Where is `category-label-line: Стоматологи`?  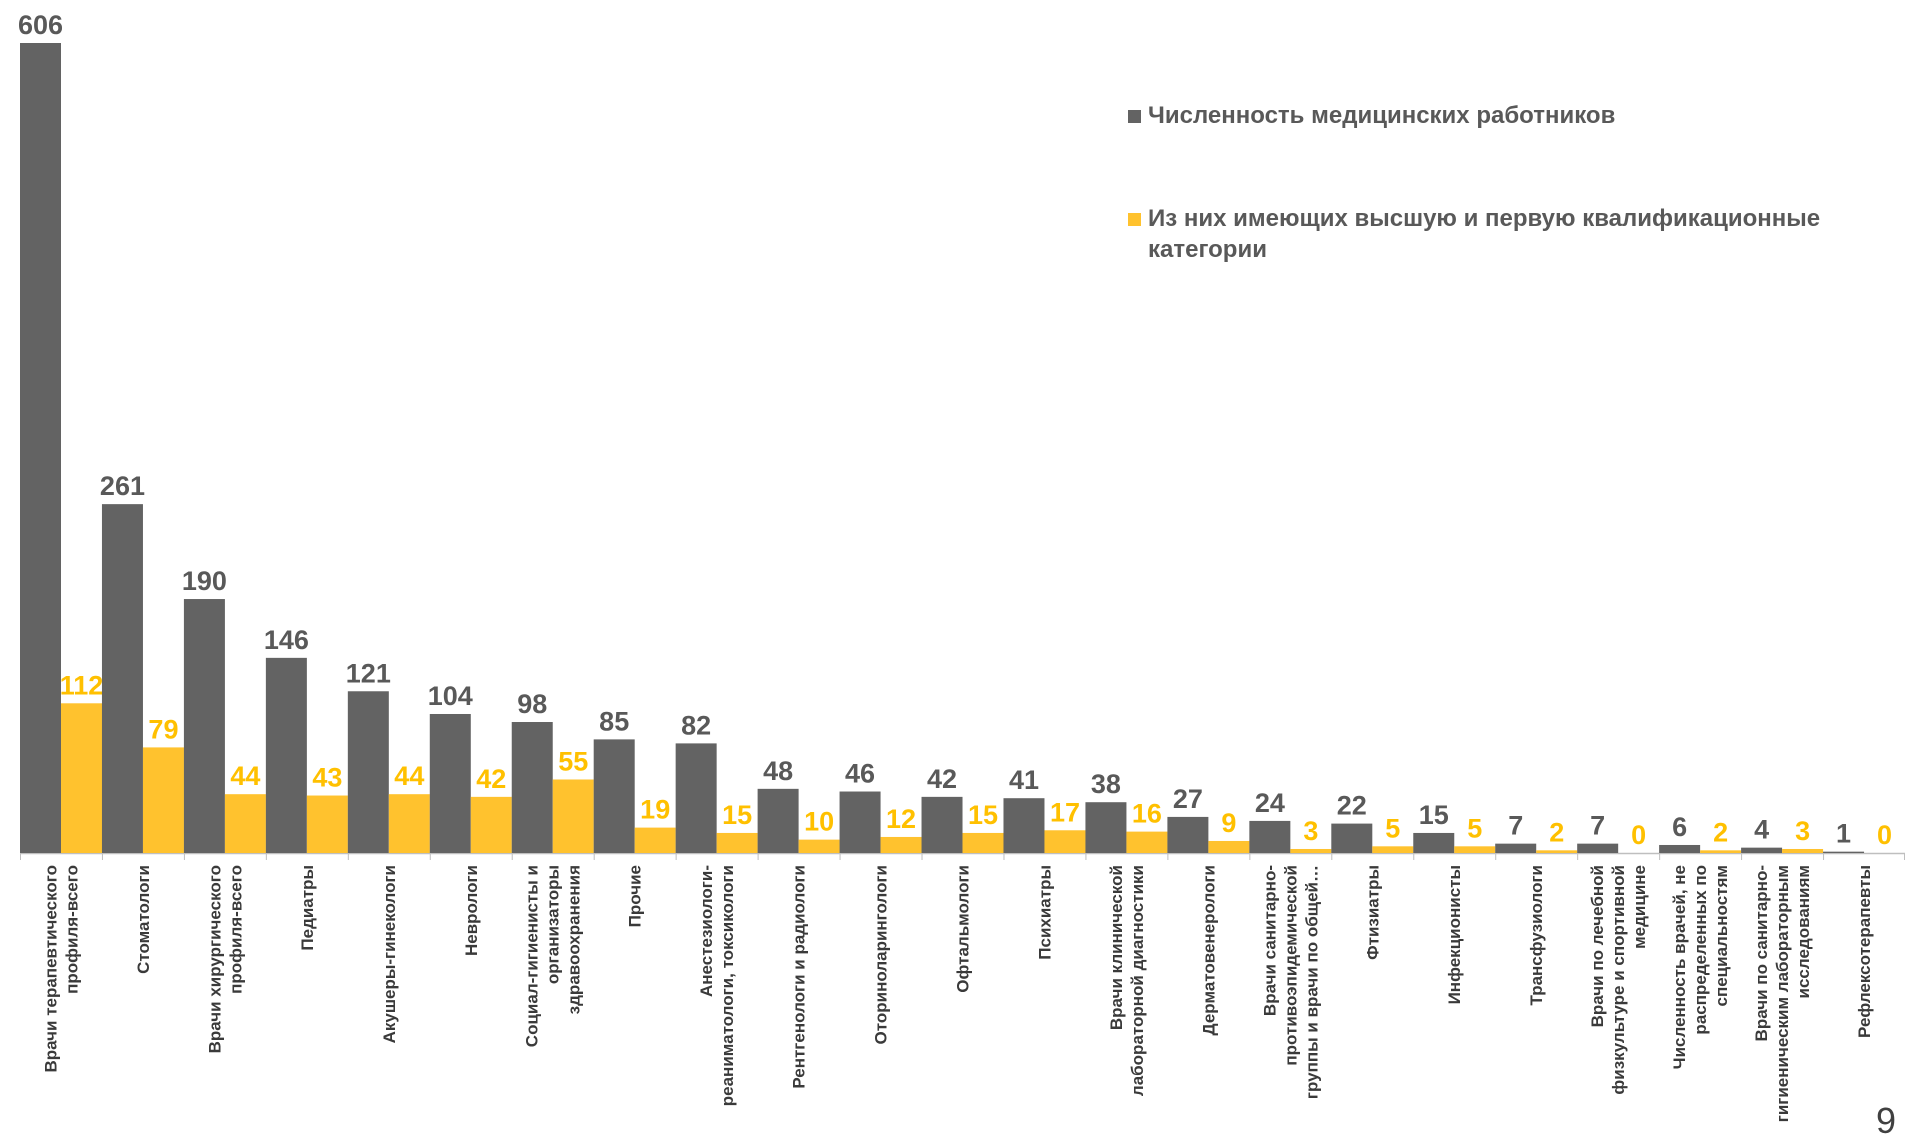 category-label-line: Стоматологи is located at coordinates (143, 919).